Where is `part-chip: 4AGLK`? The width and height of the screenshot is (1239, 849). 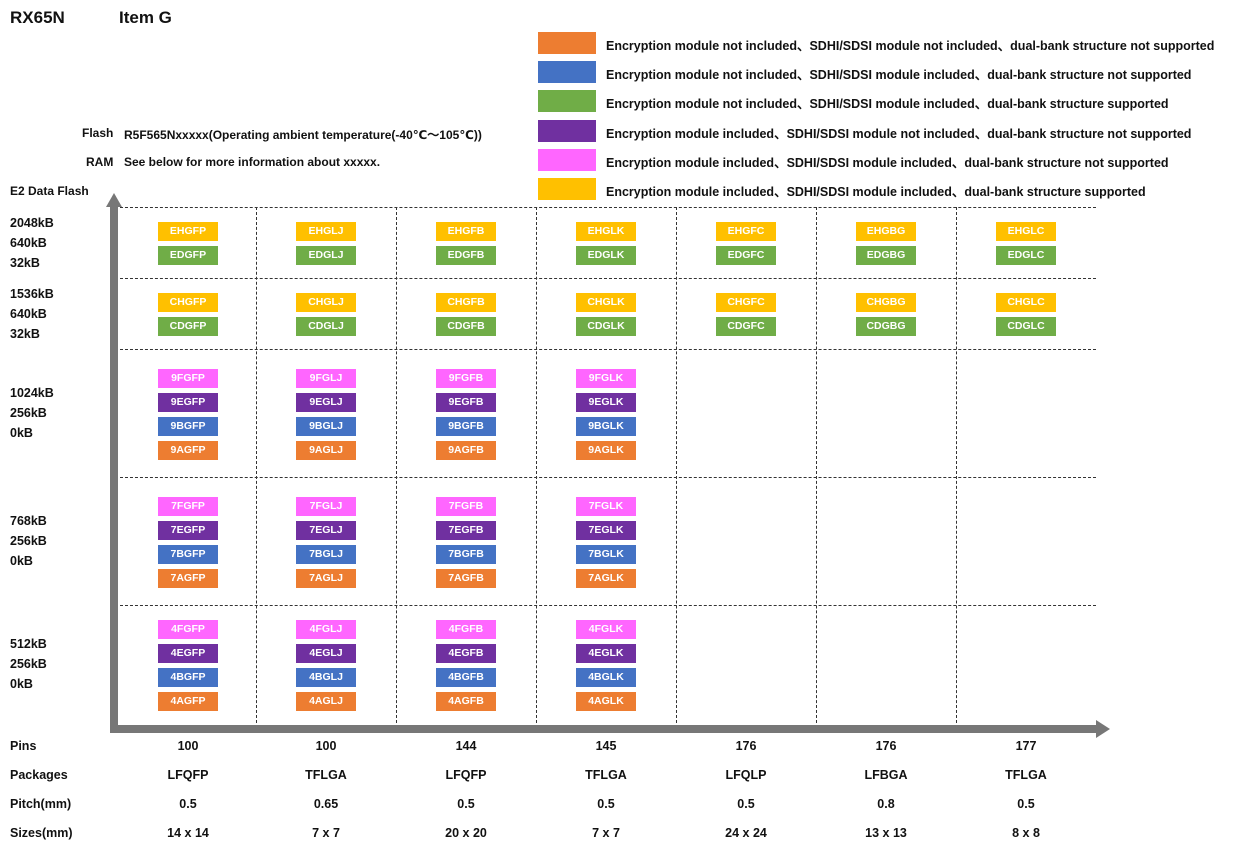
part-chip: 4AGLK is located at coordinates (606, 701).